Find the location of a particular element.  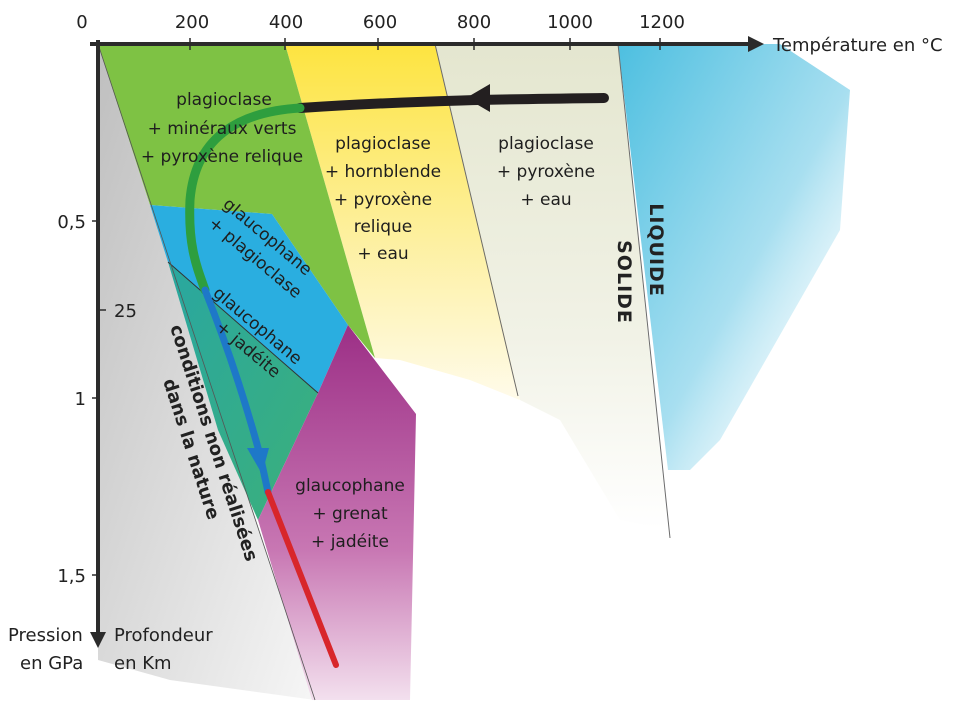

x-axis-title: Température en °C is located at coordinates (857, 45).